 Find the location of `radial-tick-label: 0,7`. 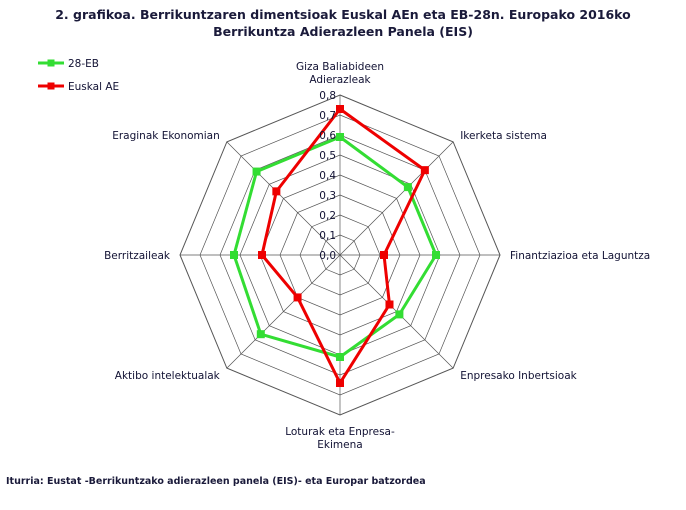

radial-tick-label: 0,7 is located at coordinates (327, 116).